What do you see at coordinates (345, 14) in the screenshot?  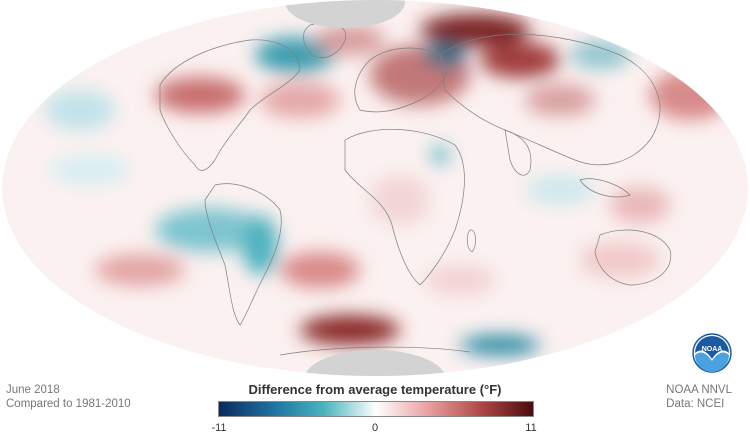 I see `north-polar-cap` at bounding box center [345, 14].